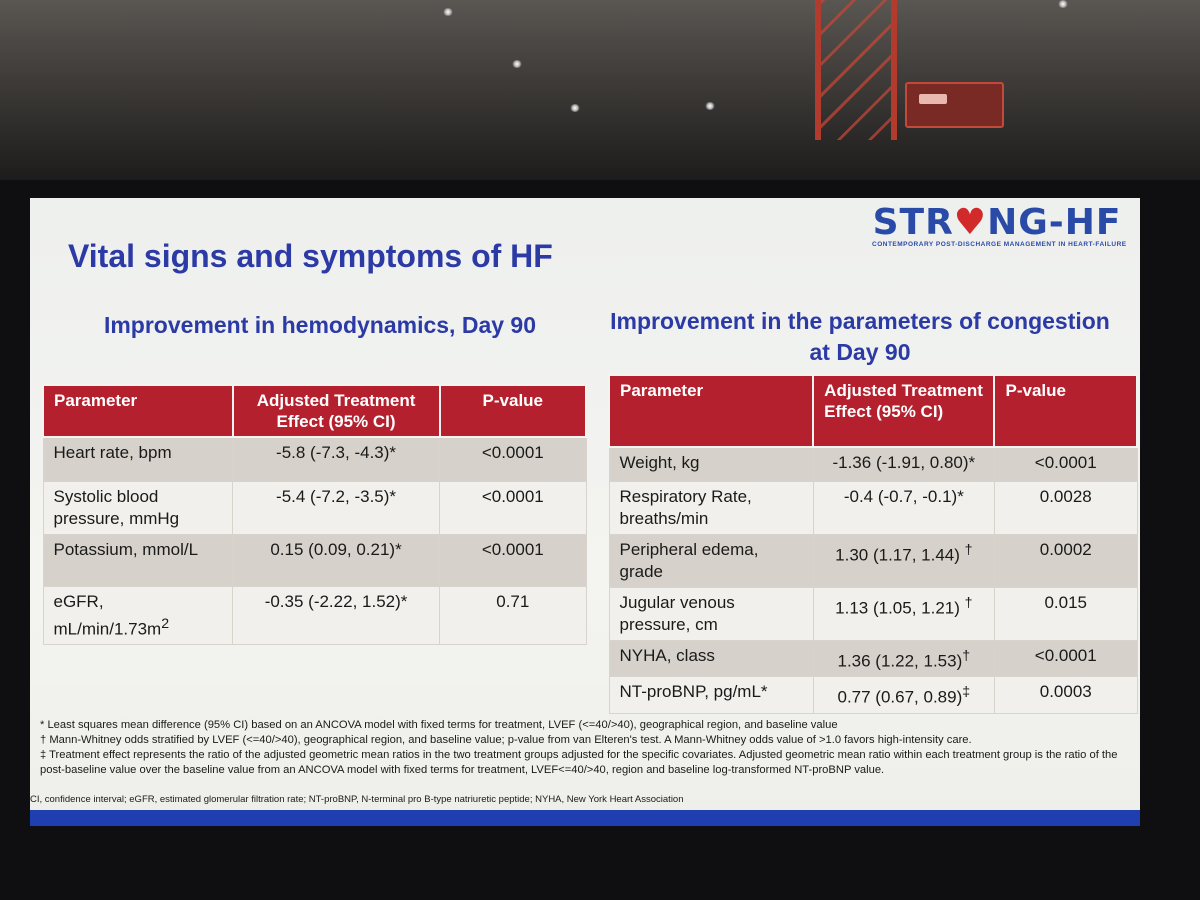 The image size is (1200, 900). What do you see at coordinates (138, 560) in the screenshot?
I see `parameter-cell: Potassium, mmol/L` at bounding box center [138, 560].